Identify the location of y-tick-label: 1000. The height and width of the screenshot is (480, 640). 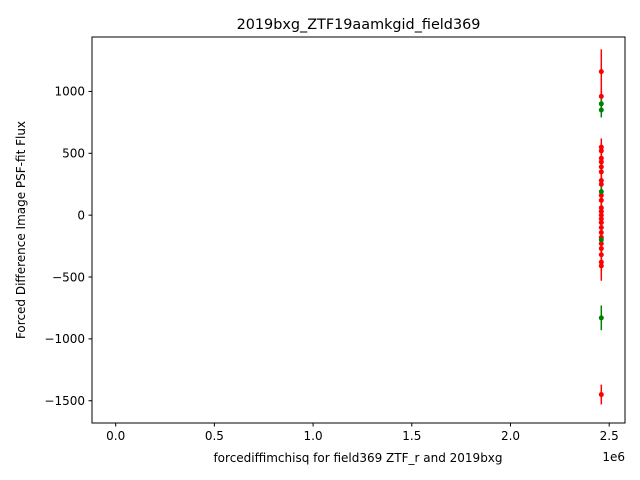
(69, 92).